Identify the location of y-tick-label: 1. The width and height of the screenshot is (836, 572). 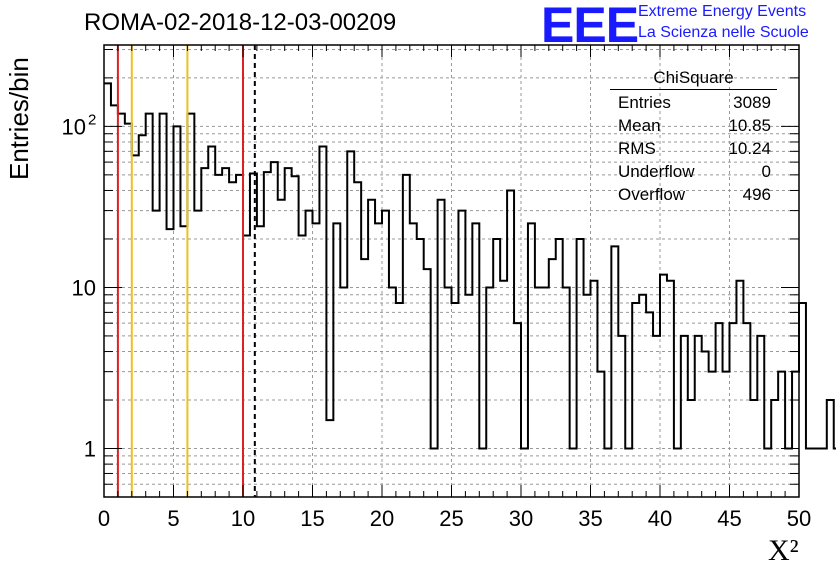
(90, 449).